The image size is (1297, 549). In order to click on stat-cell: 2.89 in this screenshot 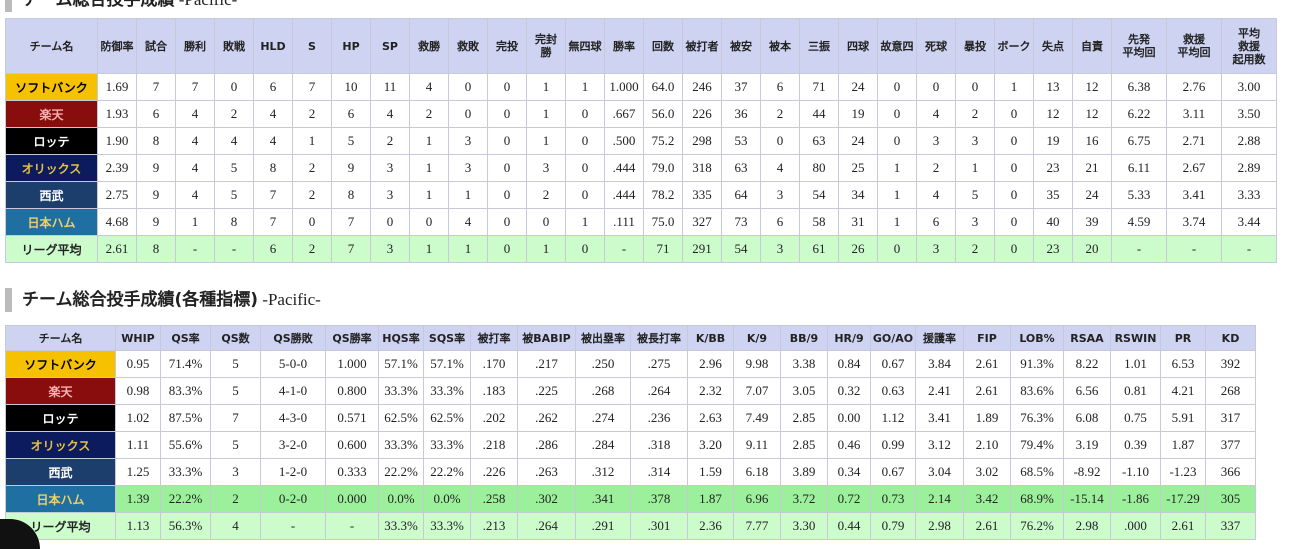, I will do `click(1249, 168)`.